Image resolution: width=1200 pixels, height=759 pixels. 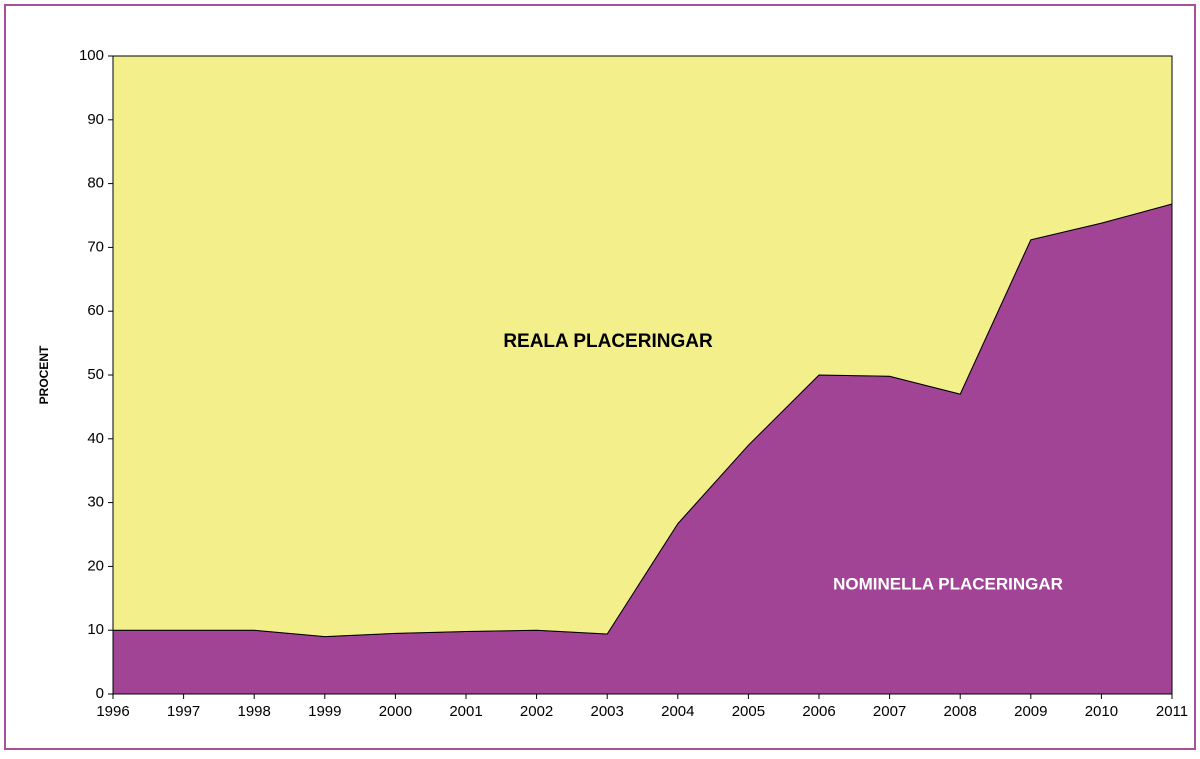 What do you see at coordinates (395, 711) in the screenshot?
I see `x-tick-label: 2000` at bounding box center [395, 711].